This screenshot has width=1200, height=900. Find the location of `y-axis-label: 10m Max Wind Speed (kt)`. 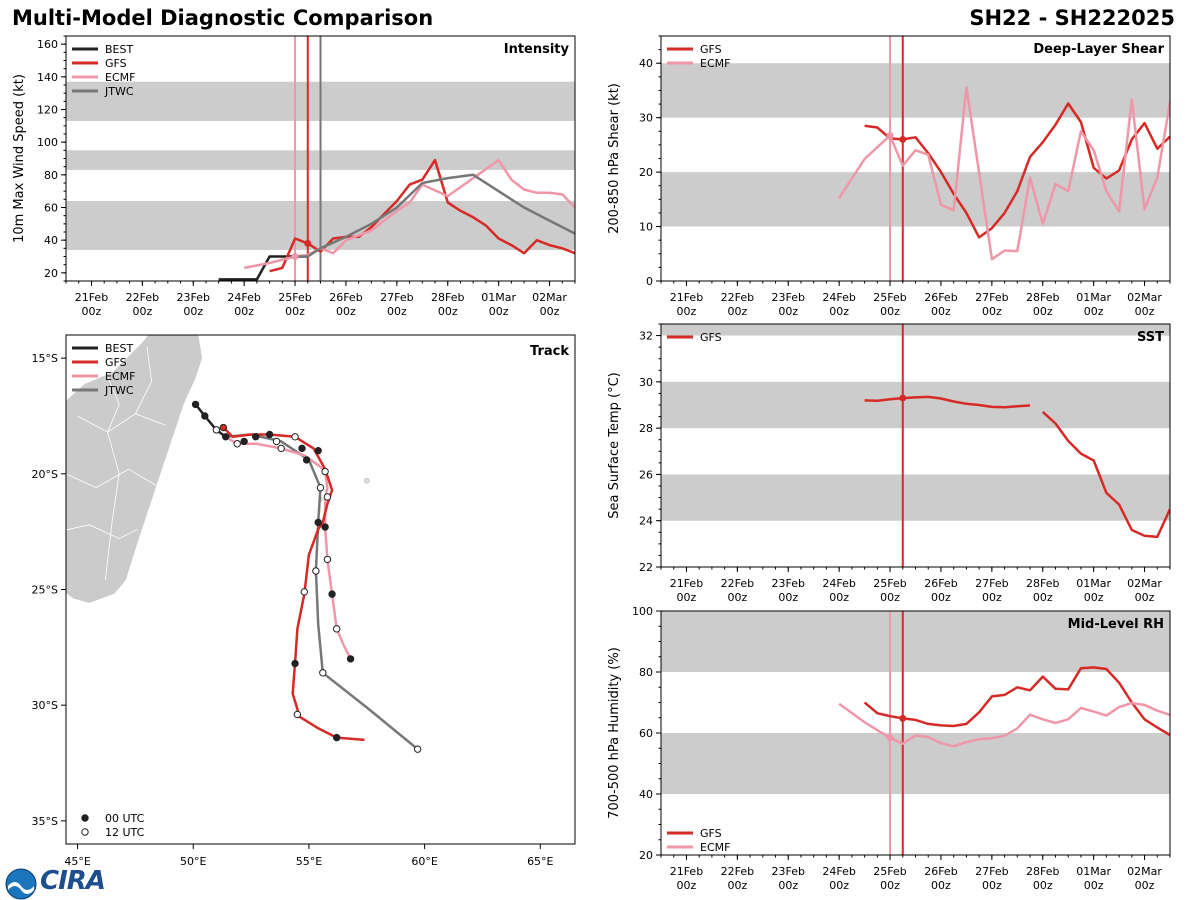

y-axis-label: 10m Max Wind Speed (kt) is located at coordinates (19, 158).